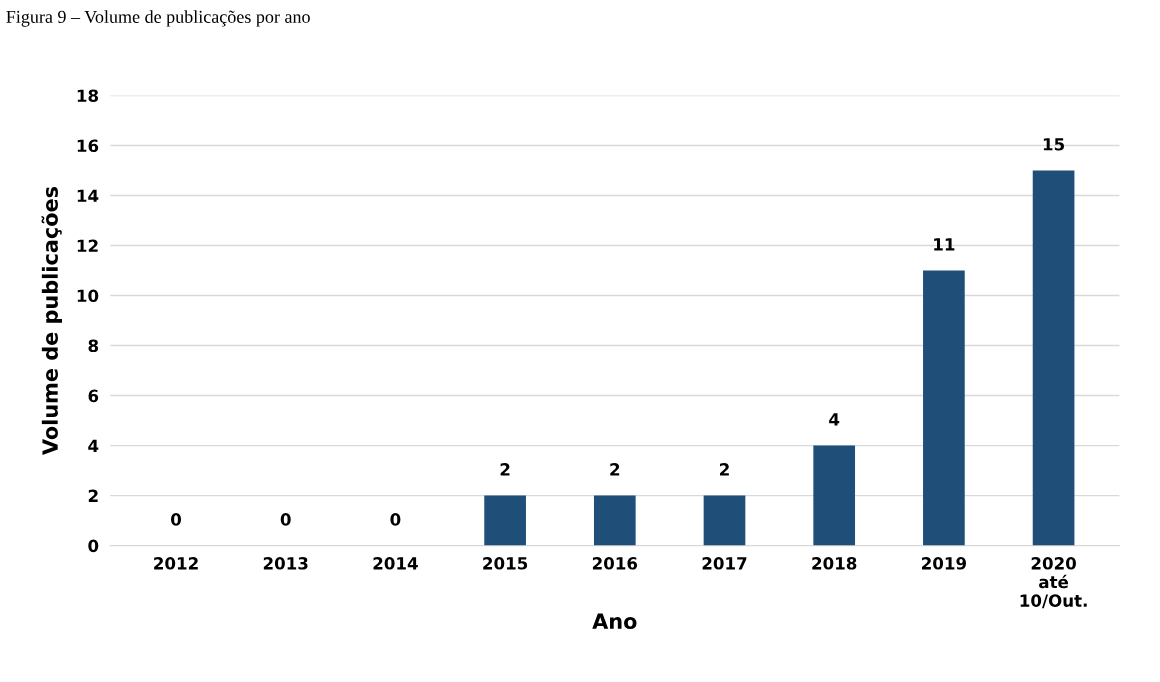 This screenshot has width=1160, height=682. I want to click on x-tick-label: 2020 até 10/Out., so click(1053, 583).